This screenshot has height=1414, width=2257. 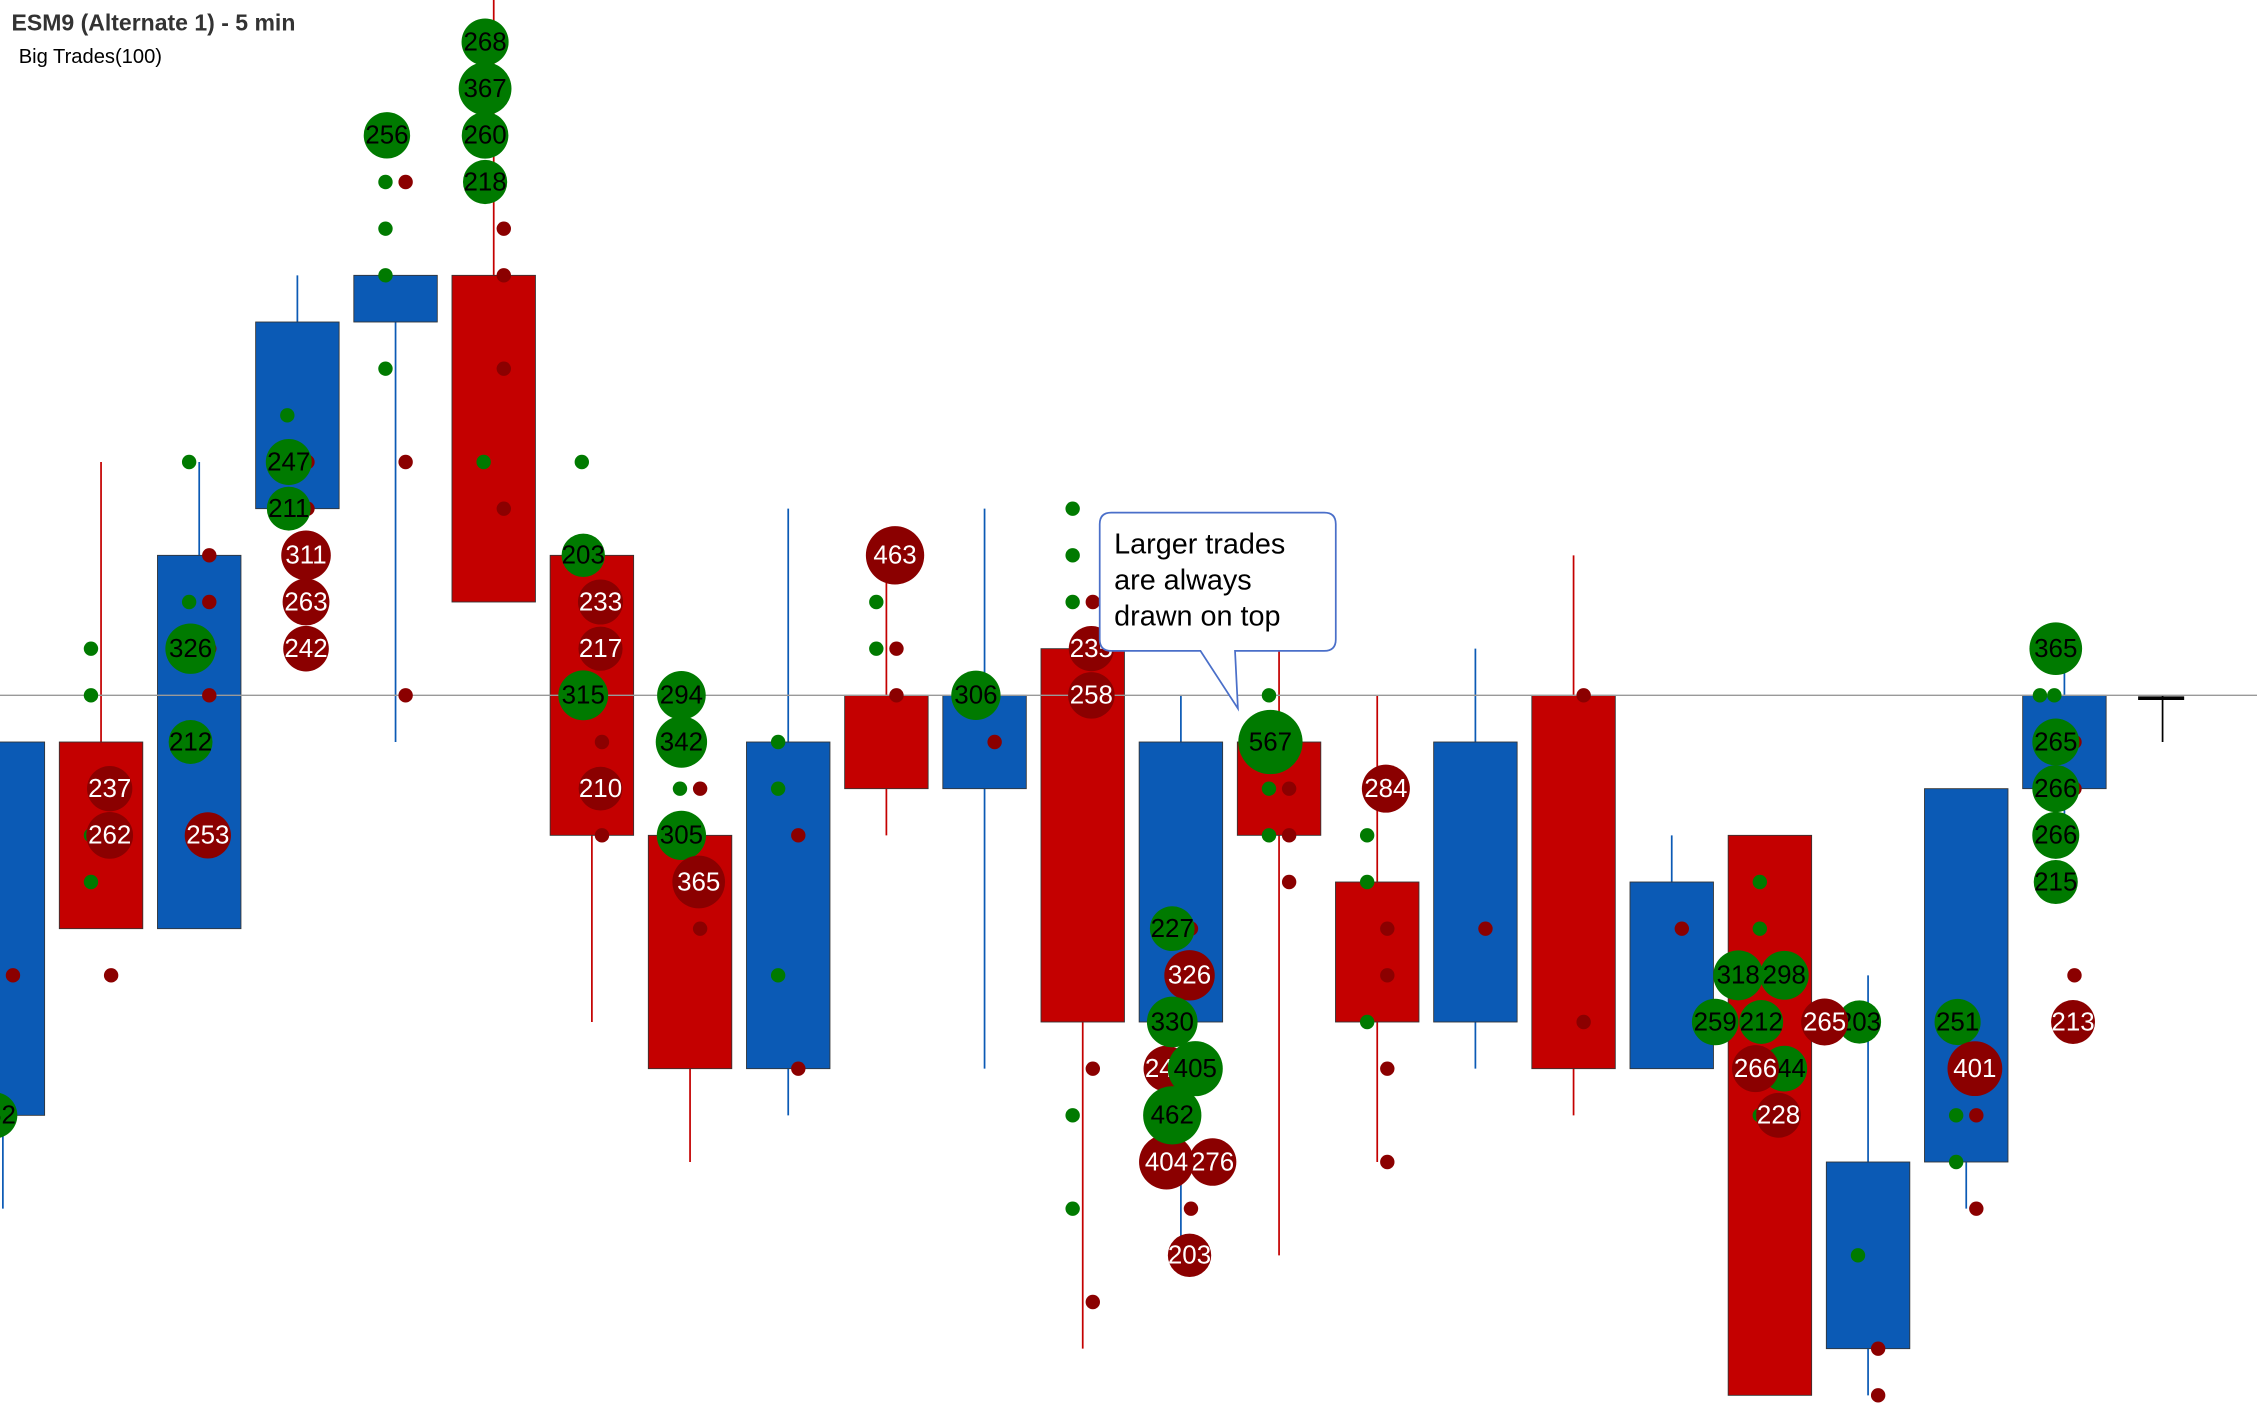 I want to click on trade-label: 463, so click(x=894, y=556).